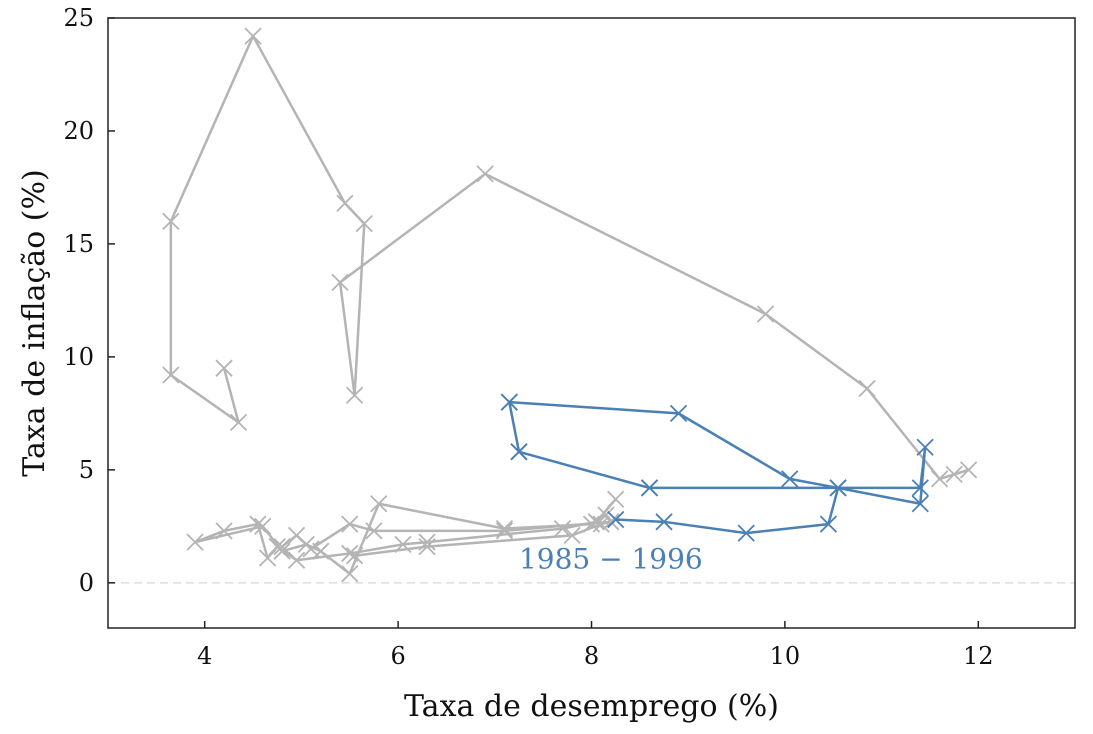 The width and height of the screenshot is (1093, 734). I want to click on annotation-layer: 1985 − 1996, so click(611, 559).